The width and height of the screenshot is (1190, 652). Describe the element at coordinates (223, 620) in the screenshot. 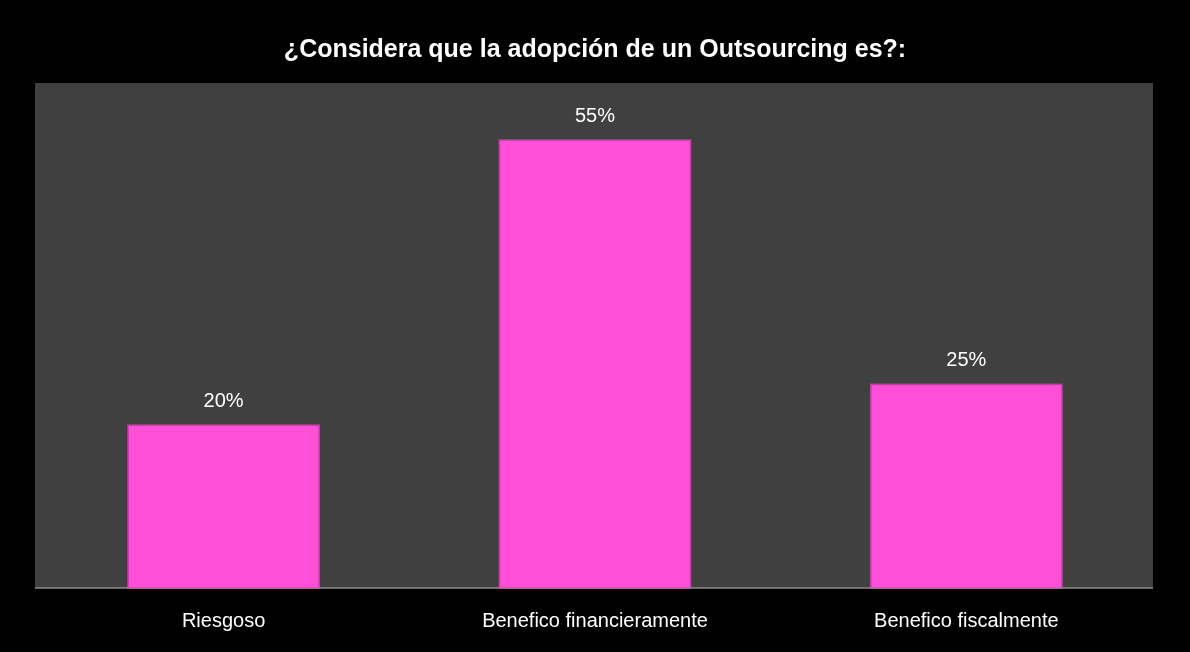

I see `x-tick-label: Riesgoso` at that location.